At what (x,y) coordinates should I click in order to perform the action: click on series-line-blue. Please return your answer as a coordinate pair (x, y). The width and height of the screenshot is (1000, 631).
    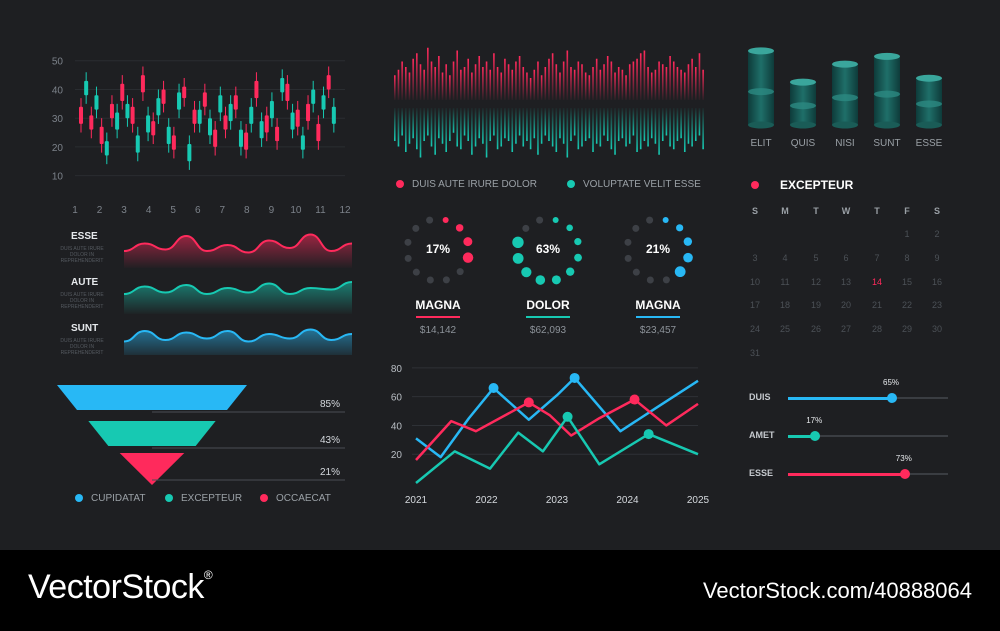
    Looking at the image, I should click on (557, 417).